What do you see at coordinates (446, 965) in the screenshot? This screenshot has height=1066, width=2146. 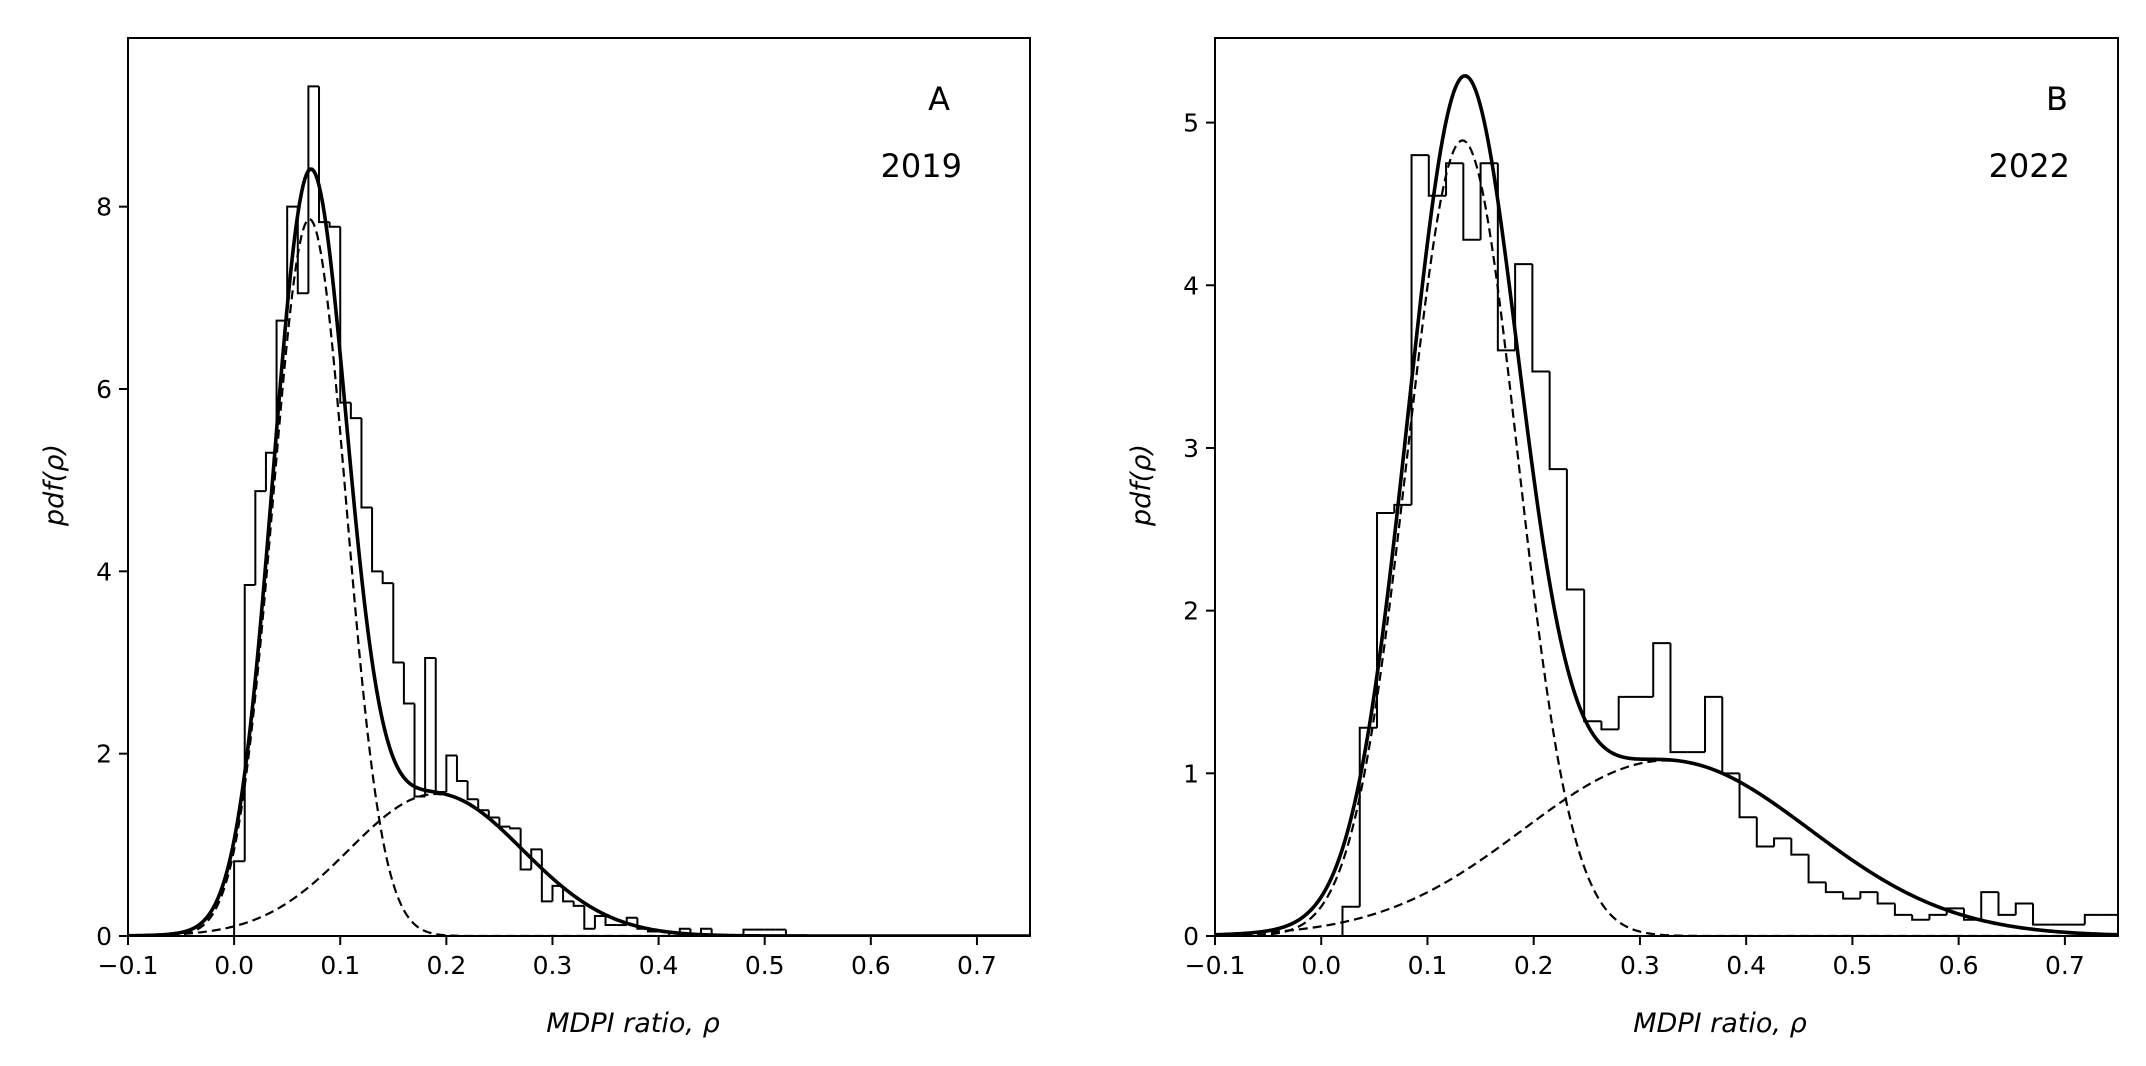 I see `panel-a-x-tick-label: 0.2` at bounding box center [446, 965].